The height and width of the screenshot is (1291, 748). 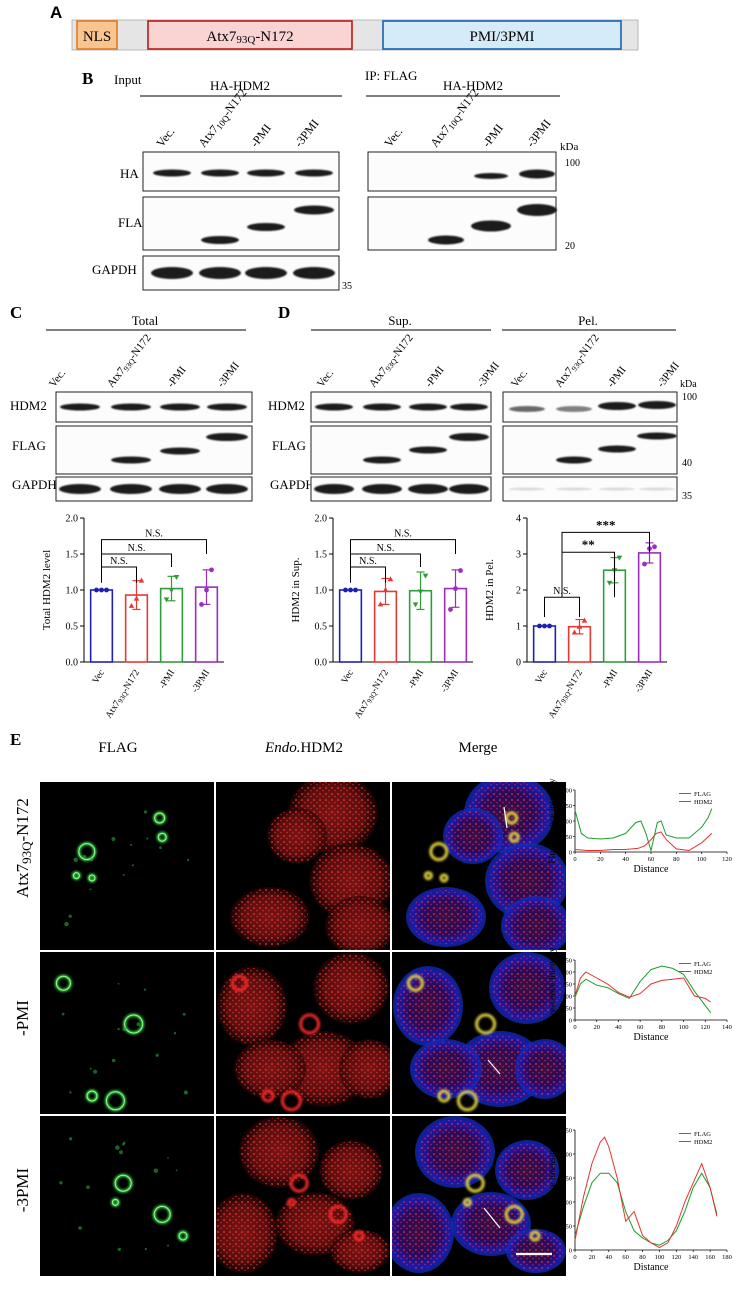 I want to click on row-label-3pmi: -3PMI, so click(x=22, y=1189).